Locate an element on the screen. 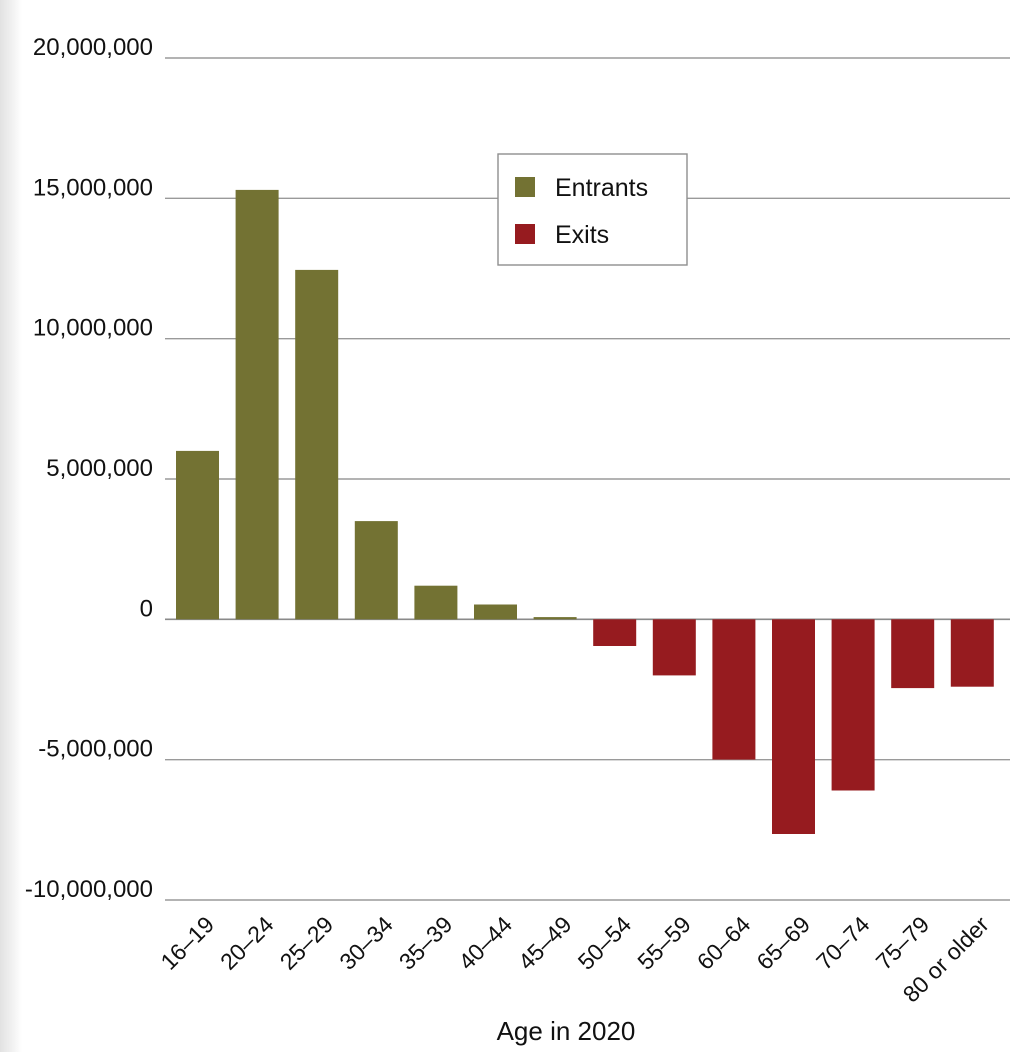 Image resolution: width=1017 pixels, height=1052 pixels. y-tick-label: 20,000,000 is located at coordinates (93, 47).